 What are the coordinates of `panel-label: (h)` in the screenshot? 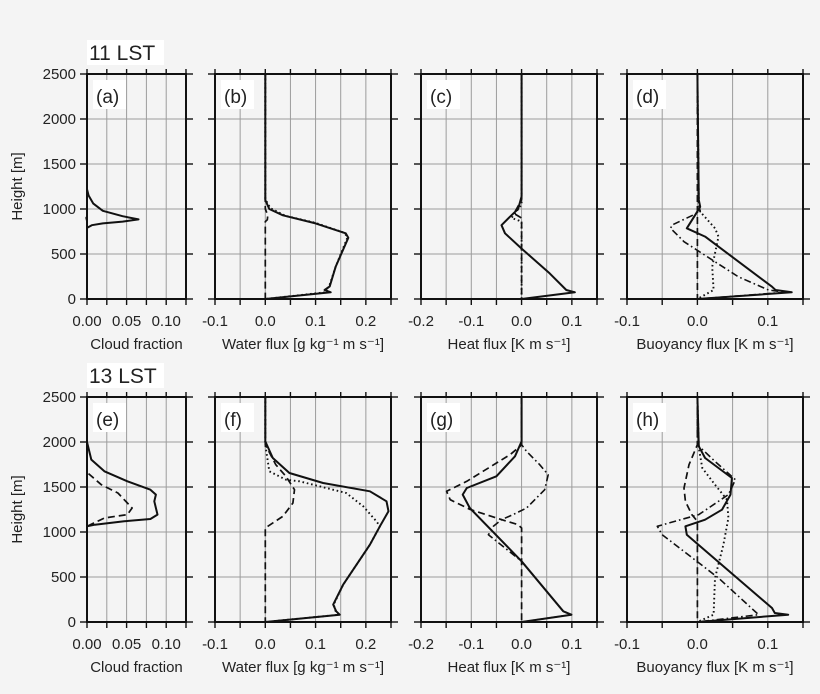 It's located at (647, 420).